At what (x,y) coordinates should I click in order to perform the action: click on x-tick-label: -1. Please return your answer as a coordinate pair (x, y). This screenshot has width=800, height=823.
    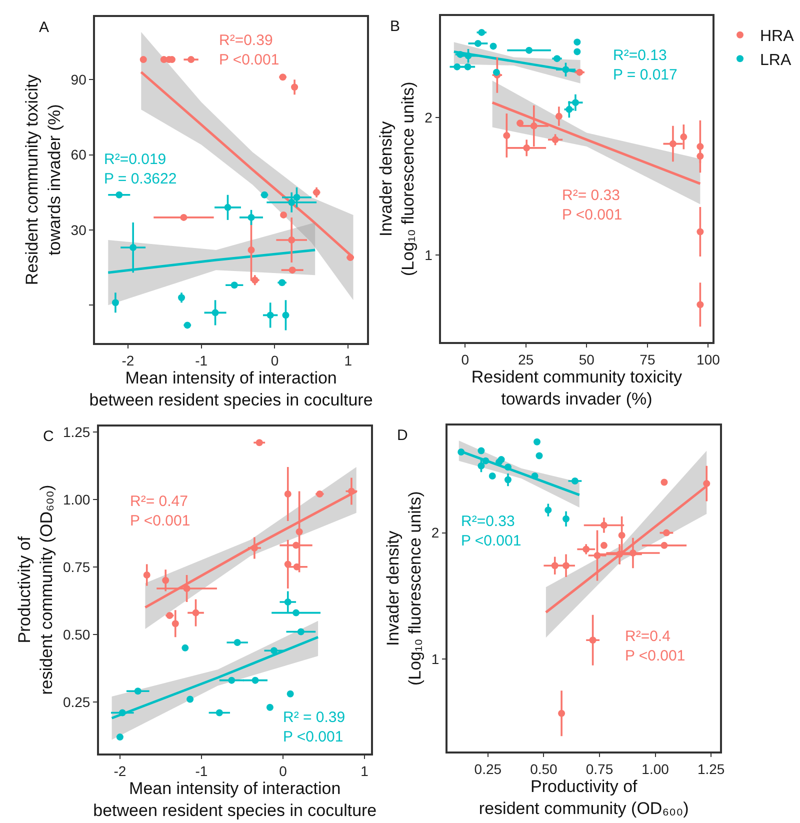
    Looking at the image, I should click on (201, 770).